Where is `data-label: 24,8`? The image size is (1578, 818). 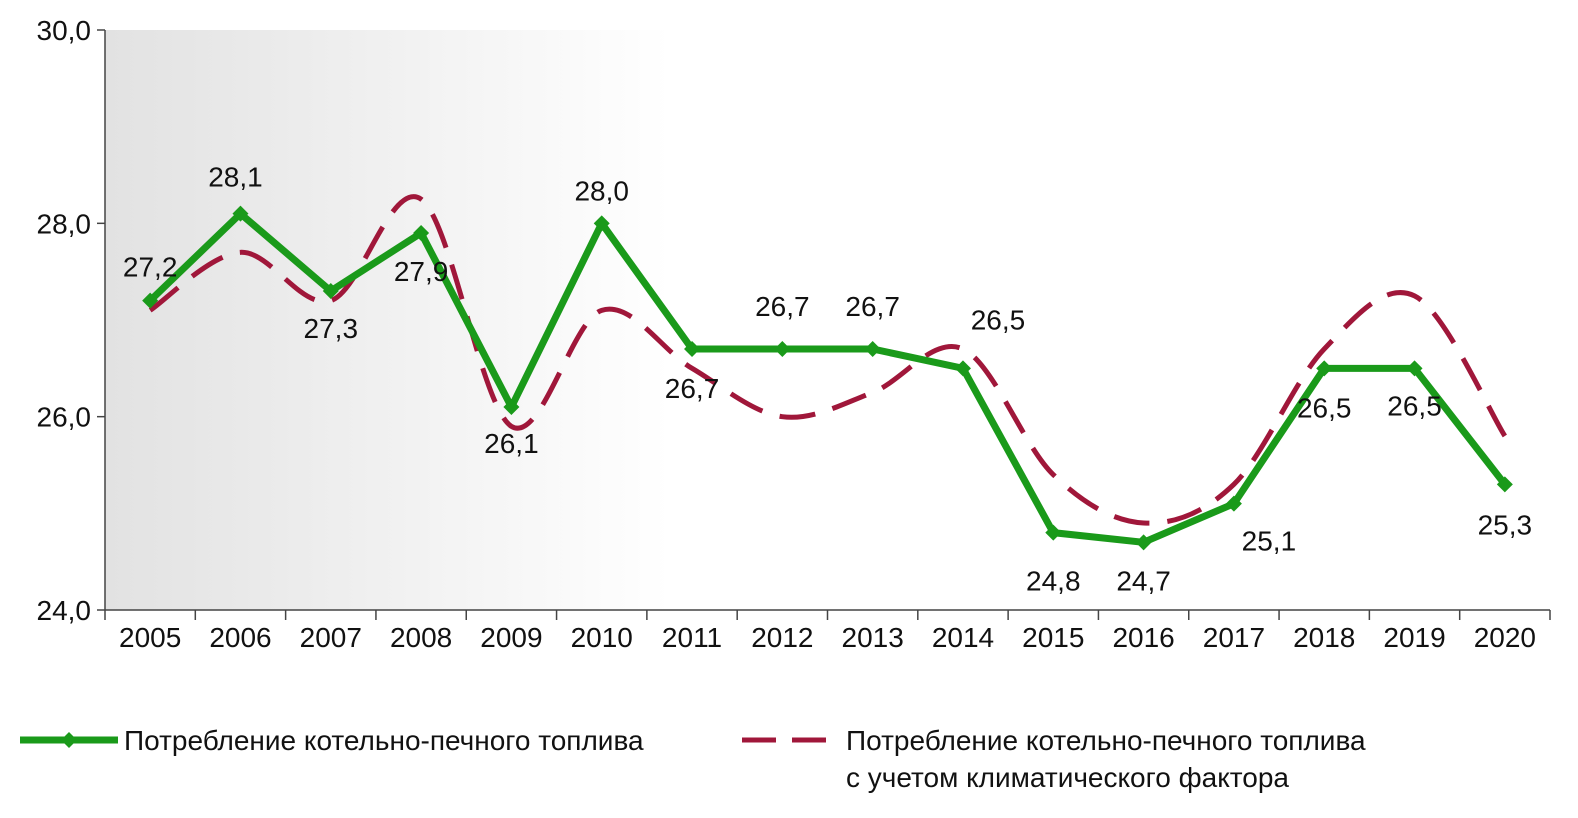
data-label: 24,8 is located at coordinates (1053, 581).